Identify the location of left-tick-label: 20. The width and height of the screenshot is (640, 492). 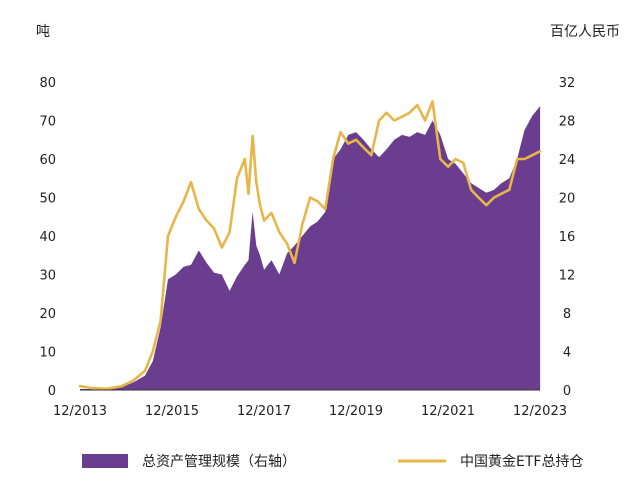
(47, 314).